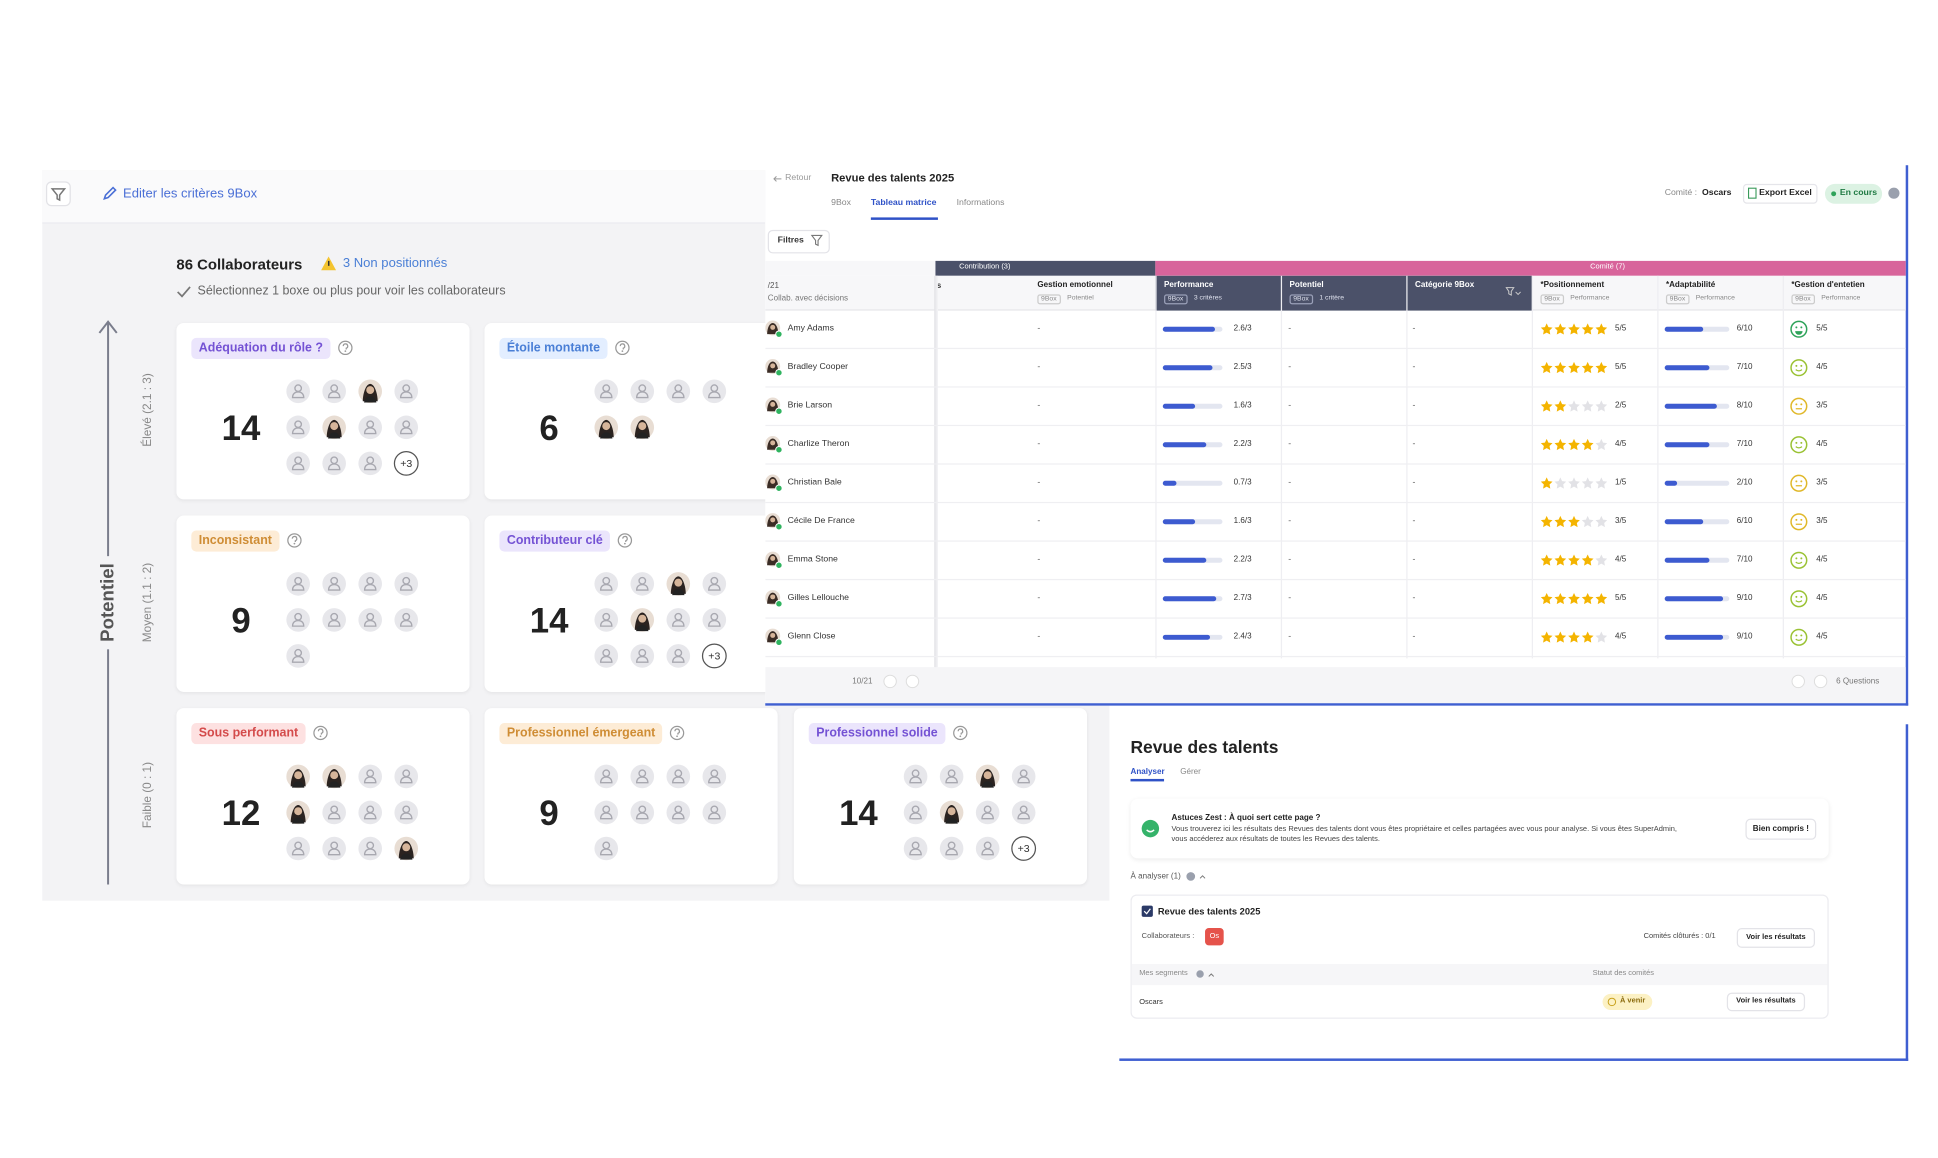  What do you see at coordinates (1828, 285) in the screenshot?
I see `column-title: *Gestion d'entetien` at bounding box center [1828, 285].